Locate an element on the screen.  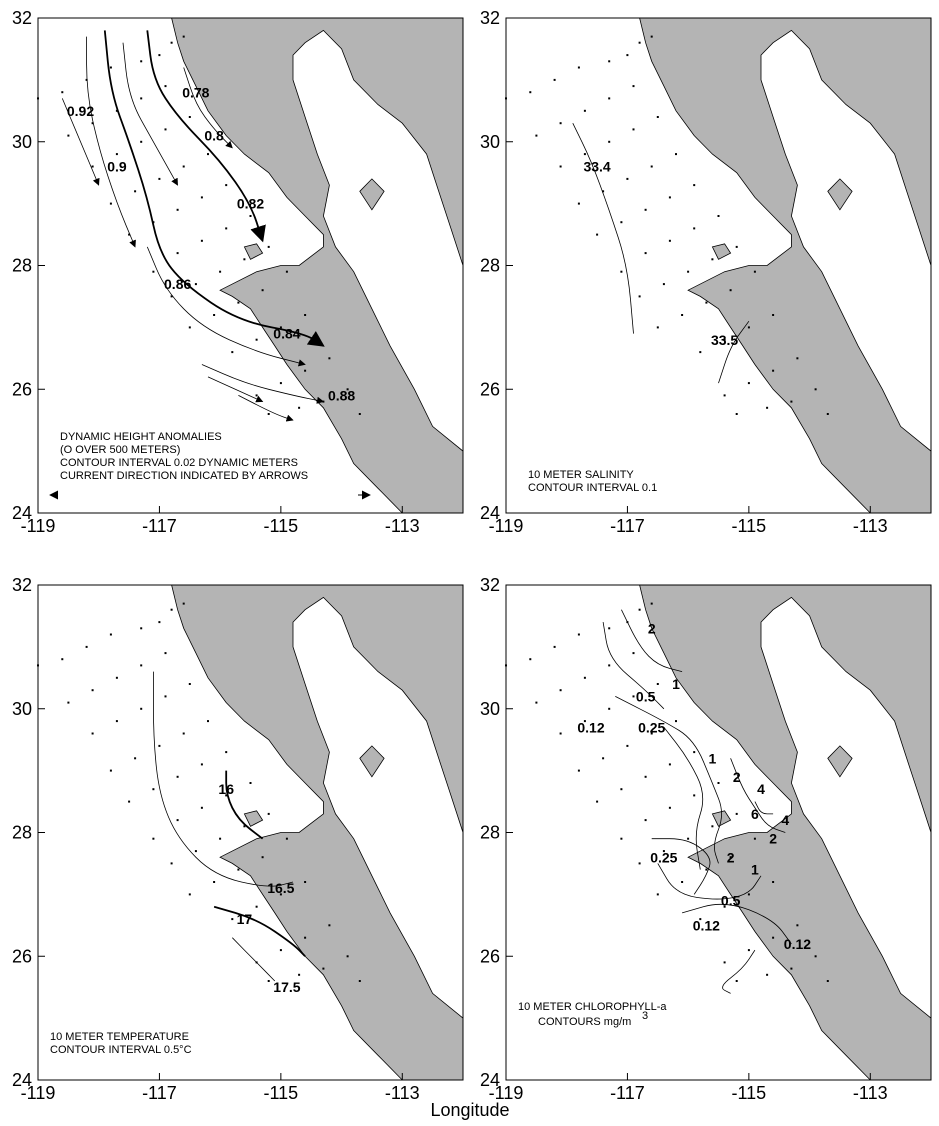
map-annotation-line: CONTOUR INTERVAL 0.5°C is located at coordinates (121, 1050).